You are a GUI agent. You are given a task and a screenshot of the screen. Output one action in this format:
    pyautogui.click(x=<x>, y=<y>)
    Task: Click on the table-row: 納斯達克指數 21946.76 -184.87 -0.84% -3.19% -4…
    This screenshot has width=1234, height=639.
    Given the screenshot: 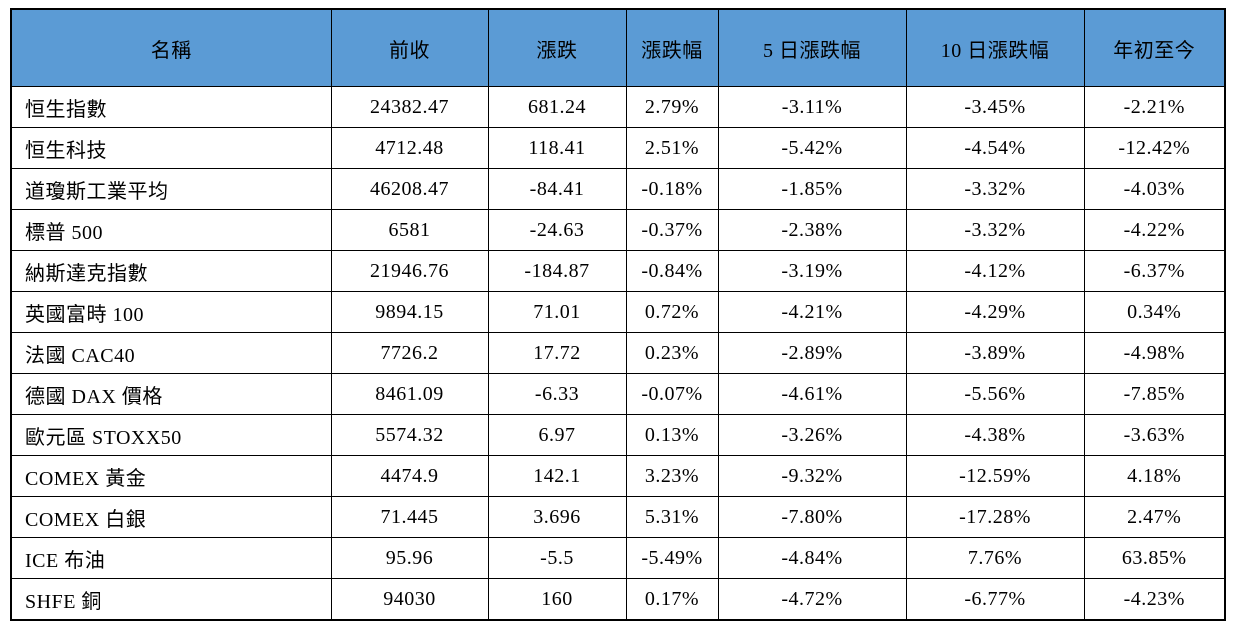 What is the action you would take?
    pyautogui.click(x=618, y=271)
    